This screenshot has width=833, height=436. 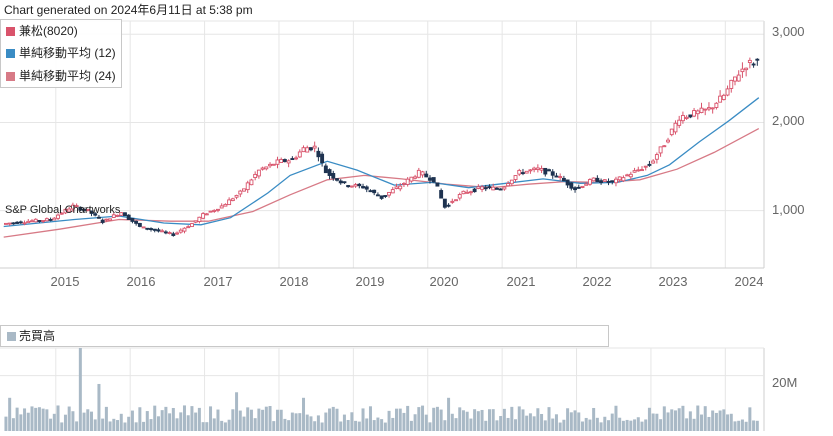 What do you see at coordinates (37, 336) in the screenshot?
I see `legend-label-volume: 売買高` at bounding box center [37, 336].